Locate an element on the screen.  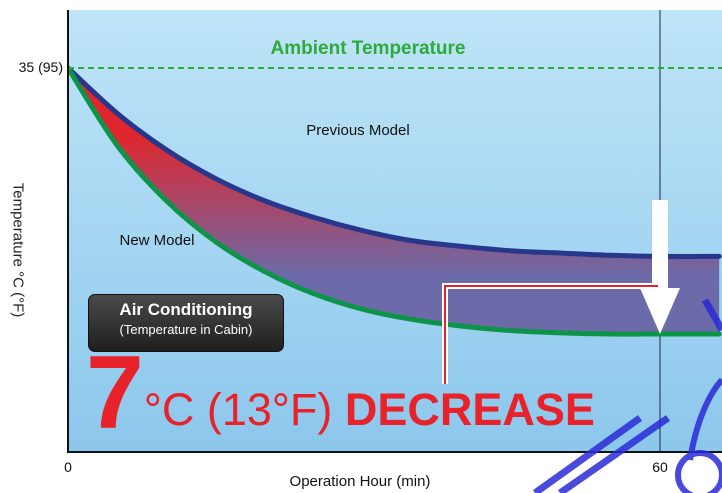
series-label-new-model: New Model is located at coordinates (156, 240).